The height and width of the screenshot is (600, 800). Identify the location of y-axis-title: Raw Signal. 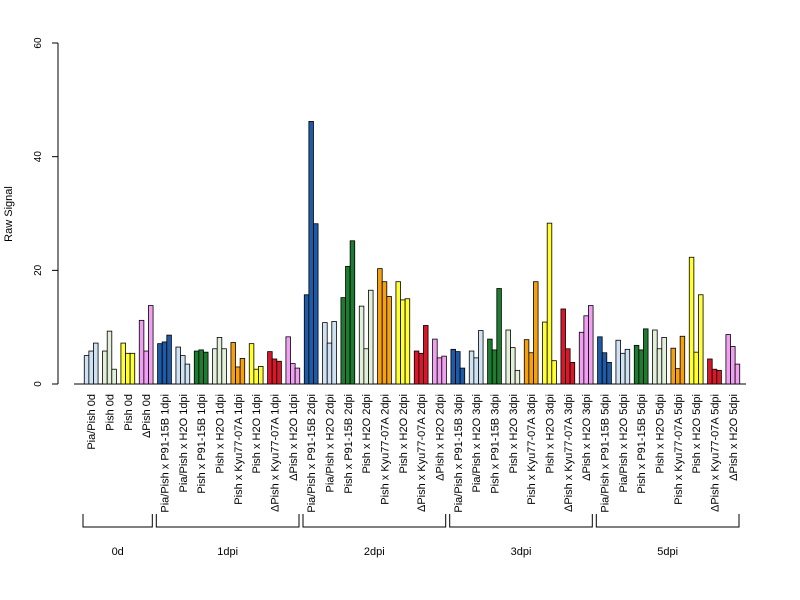
(9, 214).